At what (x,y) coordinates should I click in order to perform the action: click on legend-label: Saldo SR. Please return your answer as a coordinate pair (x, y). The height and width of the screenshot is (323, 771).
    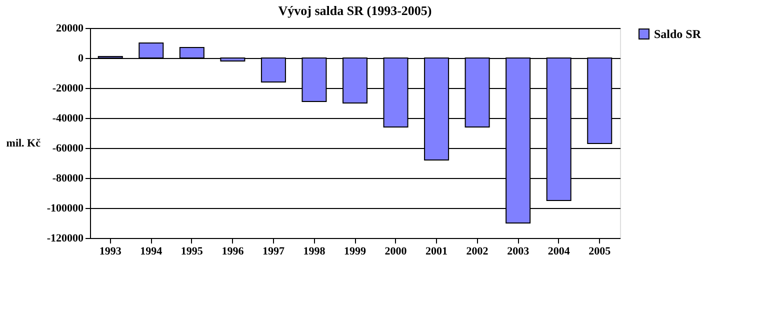
    Looking at the image, I should click on (678, 34).